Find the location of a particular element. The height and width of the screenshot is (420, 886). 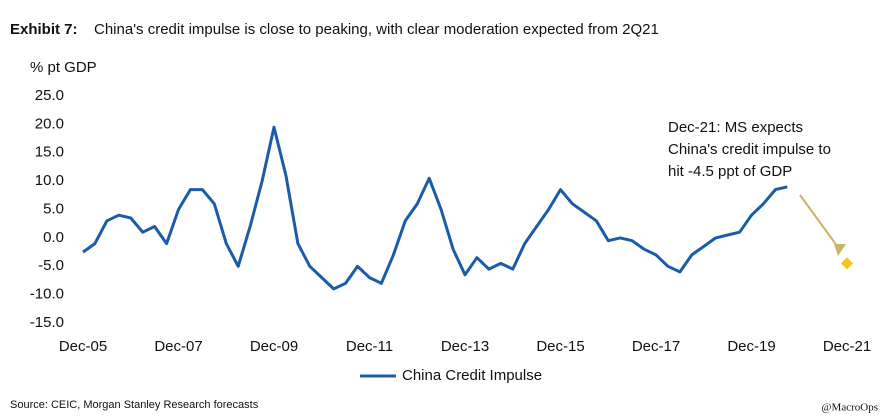

title-label: Exhibit 7: is located at coordinates (44, 29).